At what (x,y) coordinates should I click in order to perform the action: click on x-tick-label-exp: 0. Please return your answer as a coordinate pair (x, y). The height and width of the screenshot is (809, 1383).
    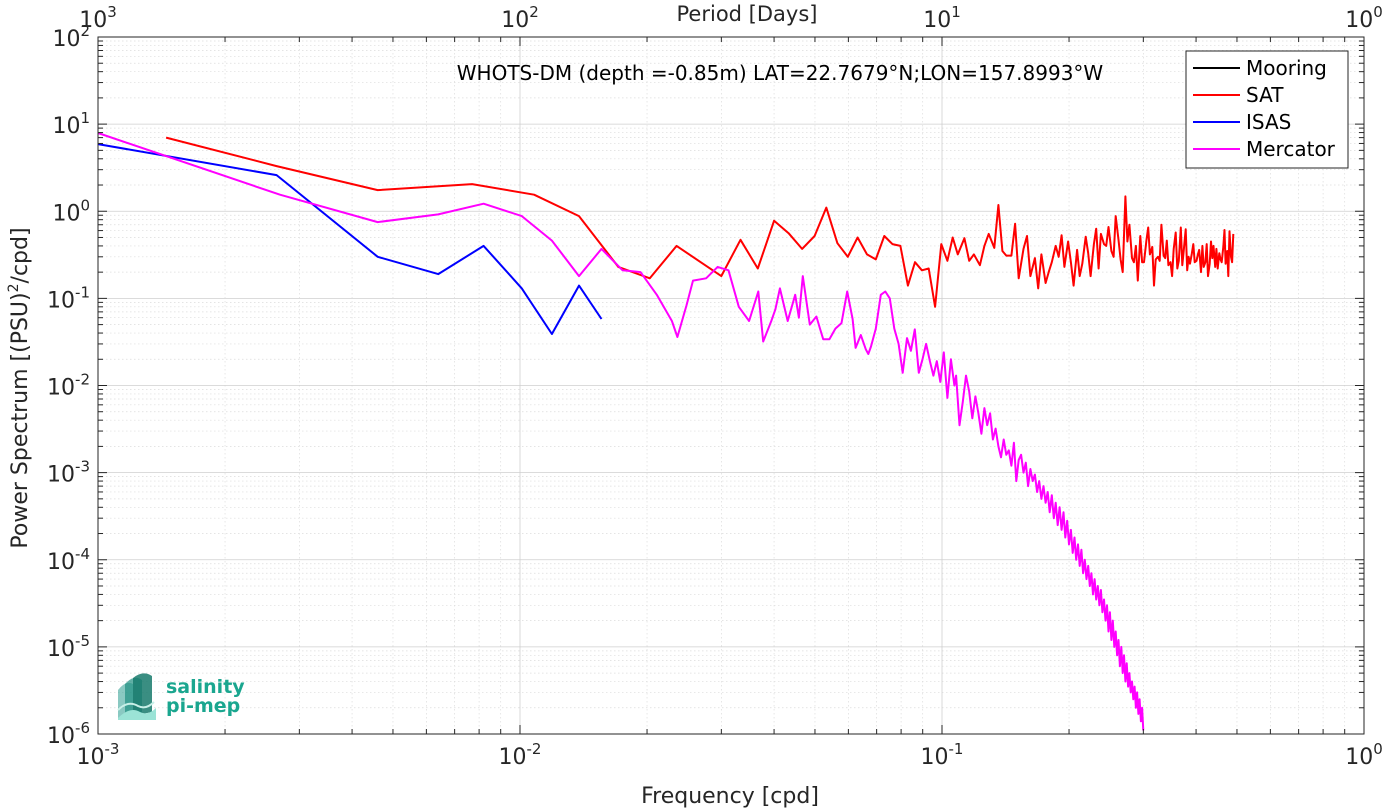
    Looking at the image, I should click on (1378, 749).